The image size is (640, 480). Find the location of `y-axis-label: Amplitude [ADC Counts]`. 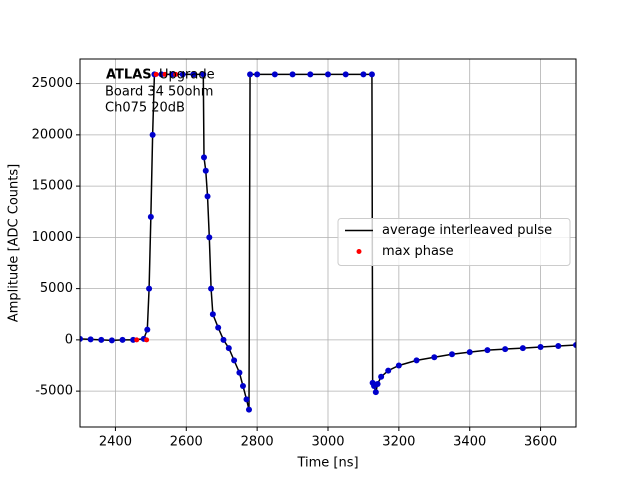

y-axis-label: Amplitude [ADC Counts] is located at coordinates (14, 243).